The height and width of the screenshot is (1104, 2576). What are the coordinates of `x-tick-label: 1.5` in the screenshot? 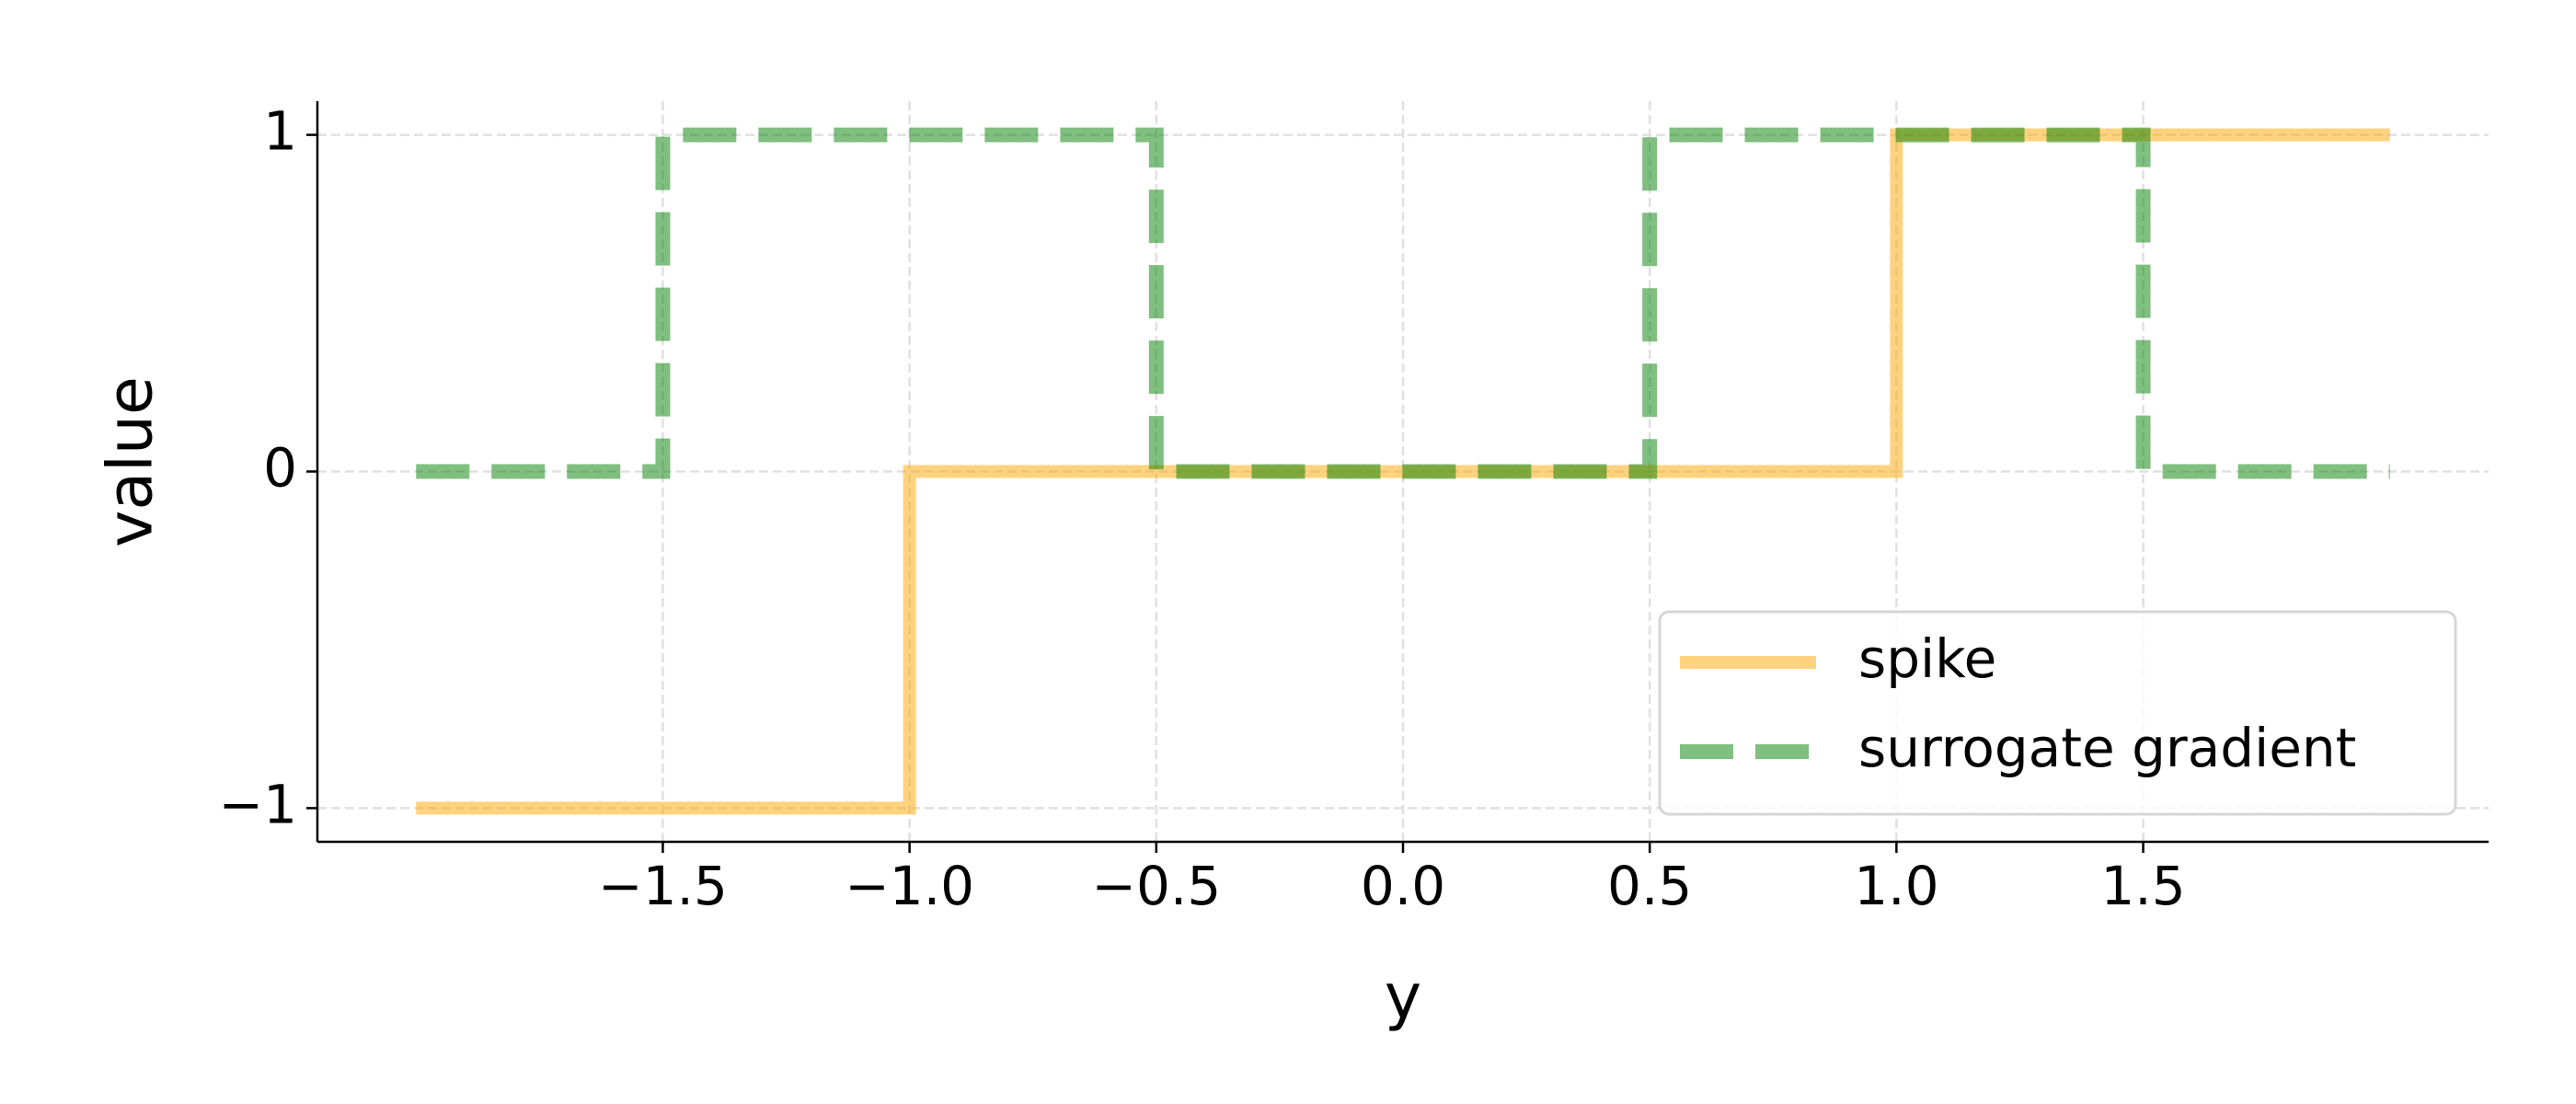 It's located at (2142, 886).